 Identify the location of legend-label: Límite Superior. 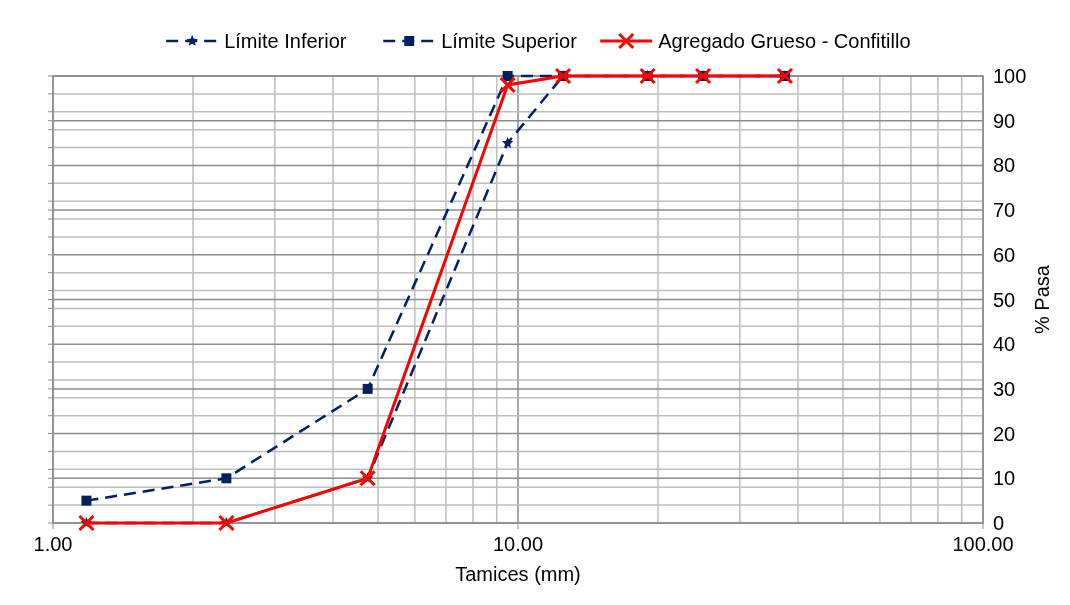
(509, 41).